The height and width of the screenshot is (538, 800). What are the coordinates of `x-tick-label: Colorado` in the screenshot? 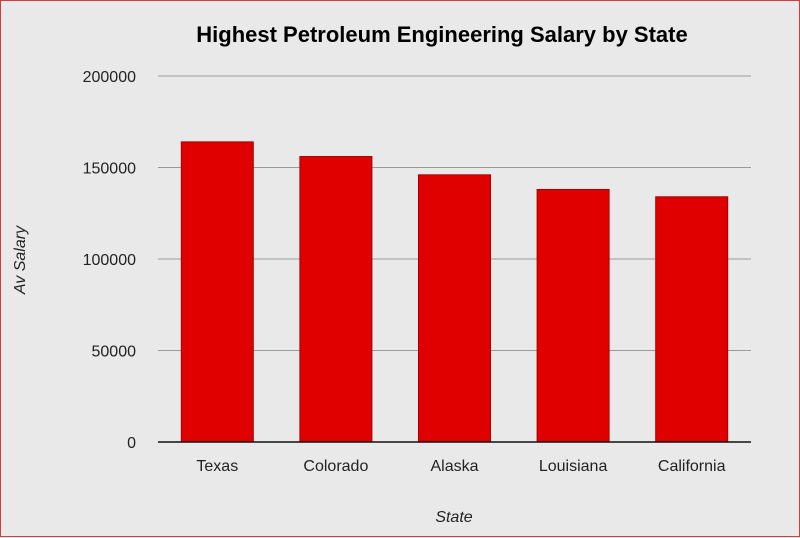 It's located at (335, 466).